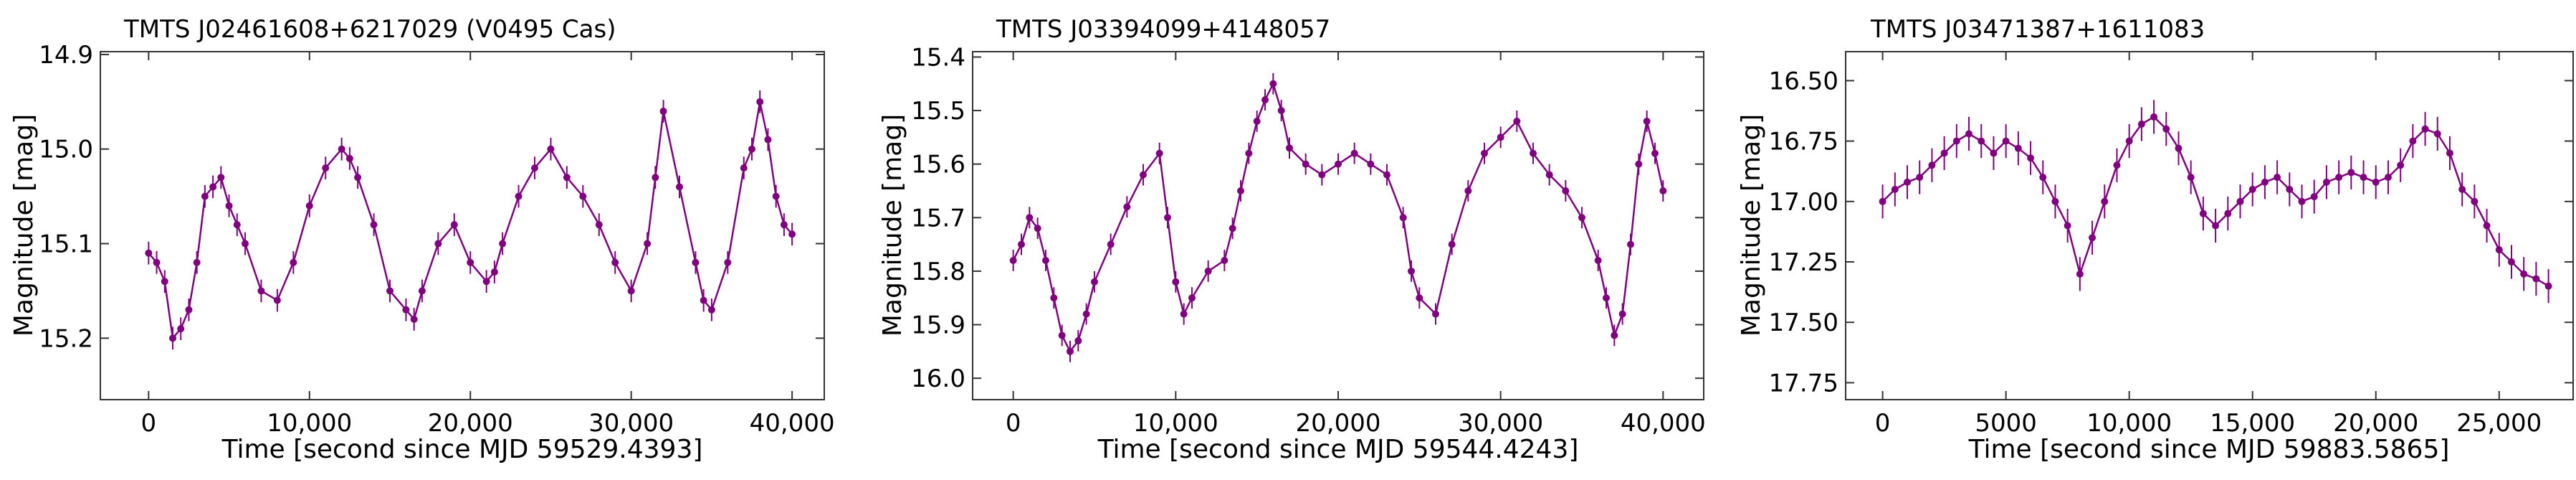 This screenshot has width=2576, height=480. What do you see at coordinates (1338, 449) in the screenshot?
I see `x-axis-label-2: Time [second since MJD 59544.4243]` at bounding box center [1338, 449].